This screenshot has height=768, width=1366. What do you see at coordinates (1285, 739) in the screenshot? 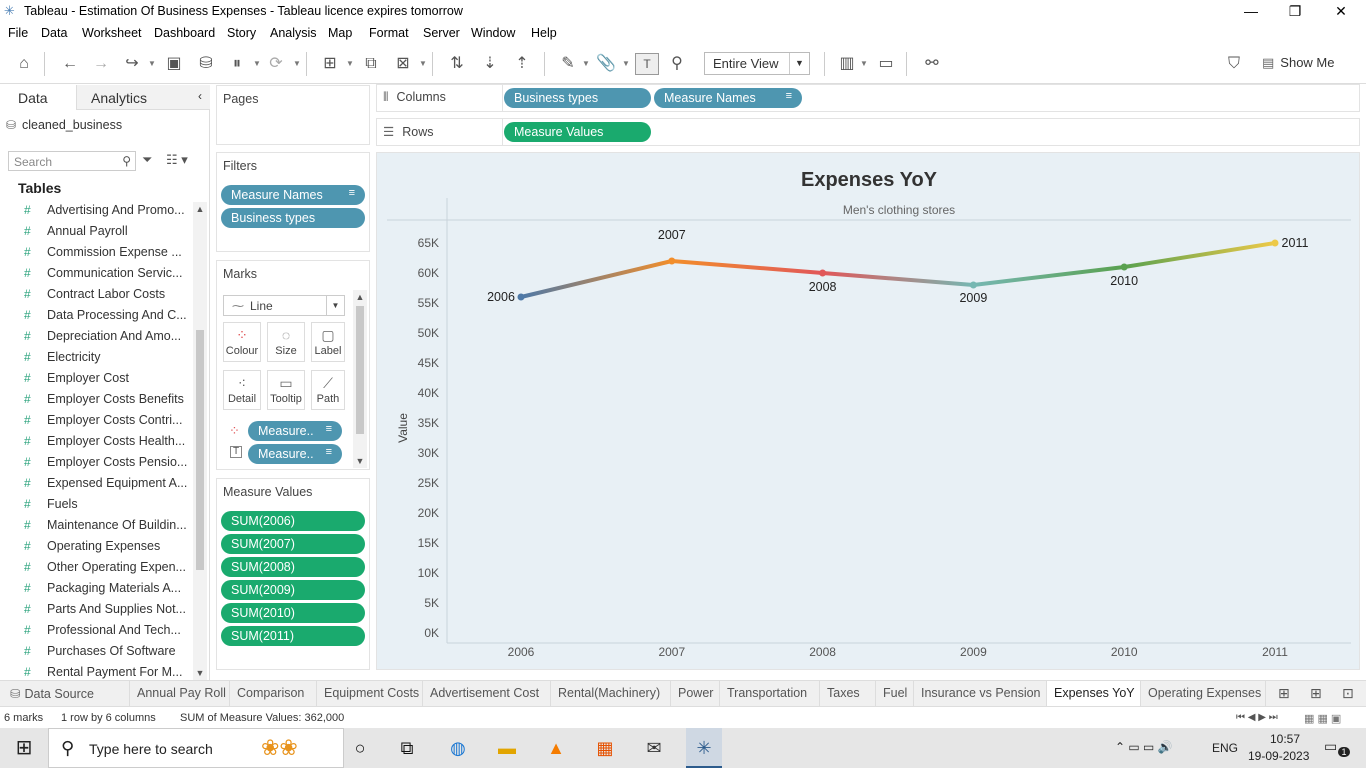
I see `clock-time: 10:57` at bounding box center [1285, 739].